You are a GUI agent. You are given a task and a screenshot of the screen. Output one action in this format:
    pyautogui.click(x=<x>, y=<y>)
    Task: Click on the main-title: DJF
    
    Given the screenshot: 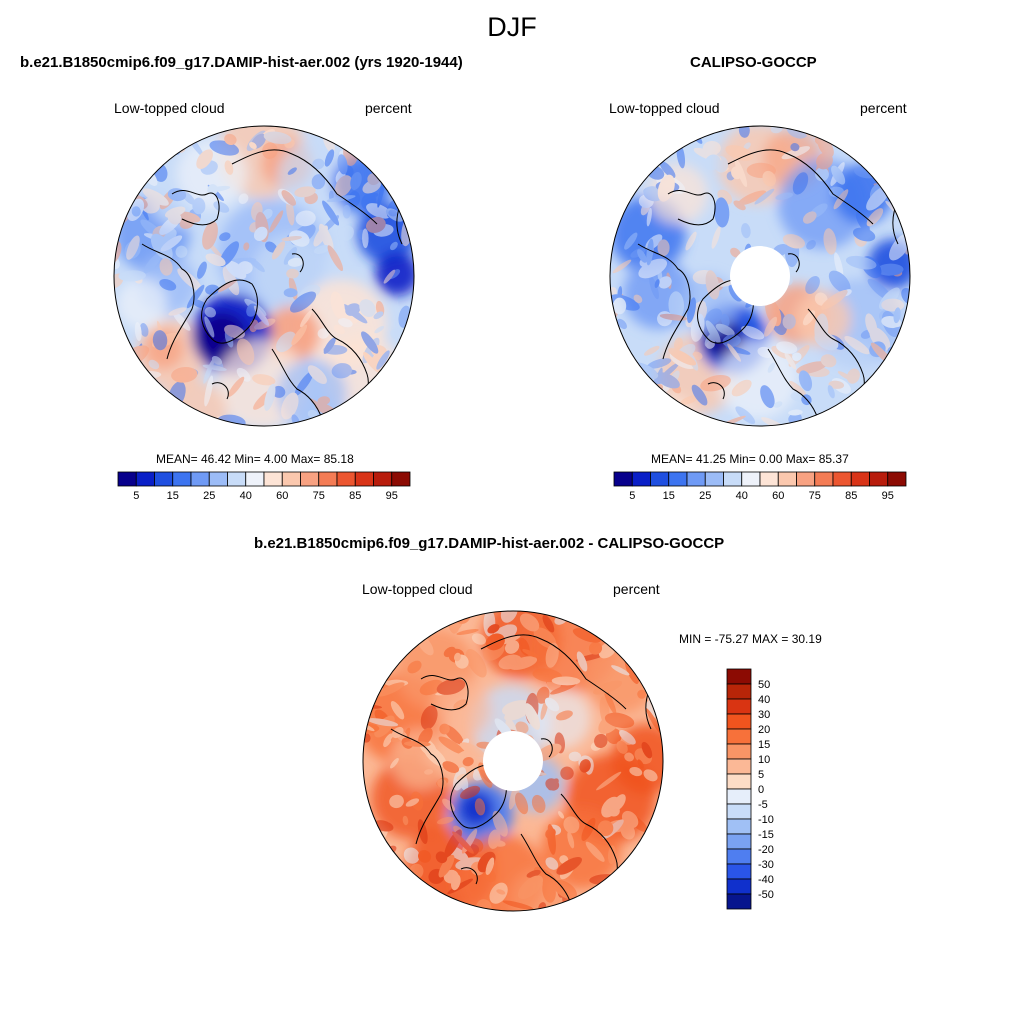 What is the action you would take?
    pyautogui.click(x=512, y=27)
    